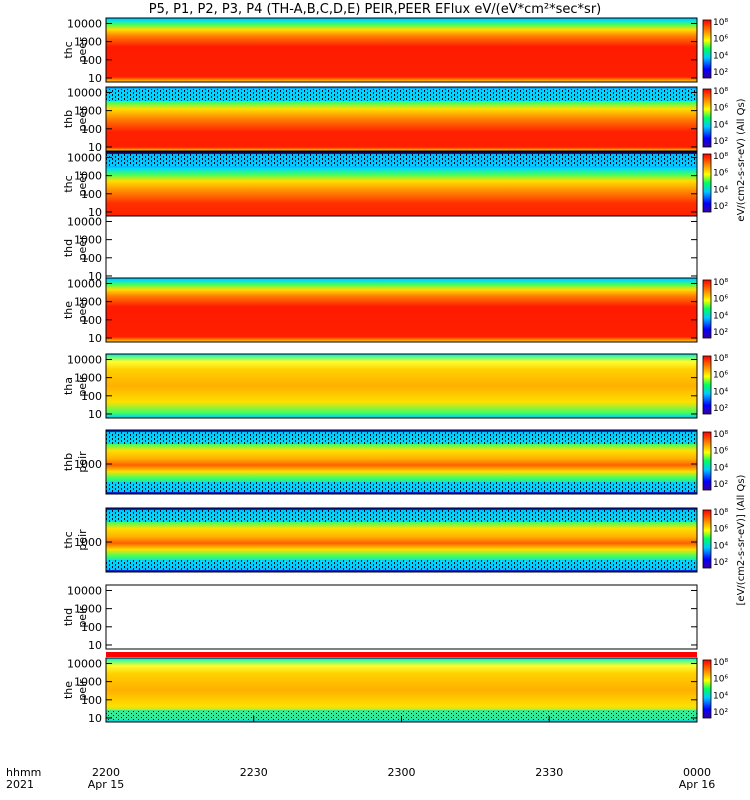  I want to click on panel-the-peer: 10 100 1000 10000 the peer 10² 10⁴ 10⁶ 10⁸, so click(395, 311).